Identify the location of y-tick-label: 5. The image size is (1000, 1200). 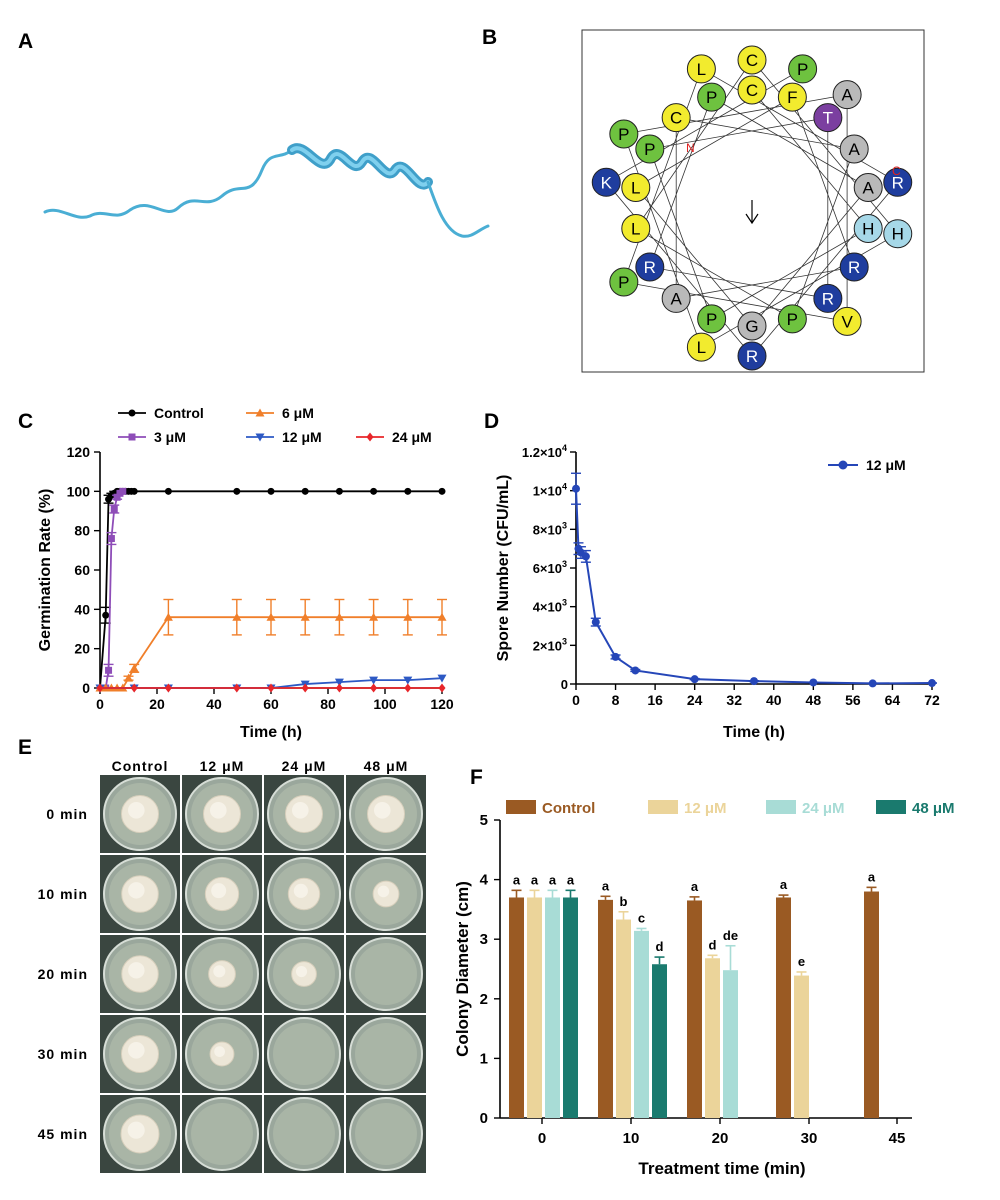
(484, 820).